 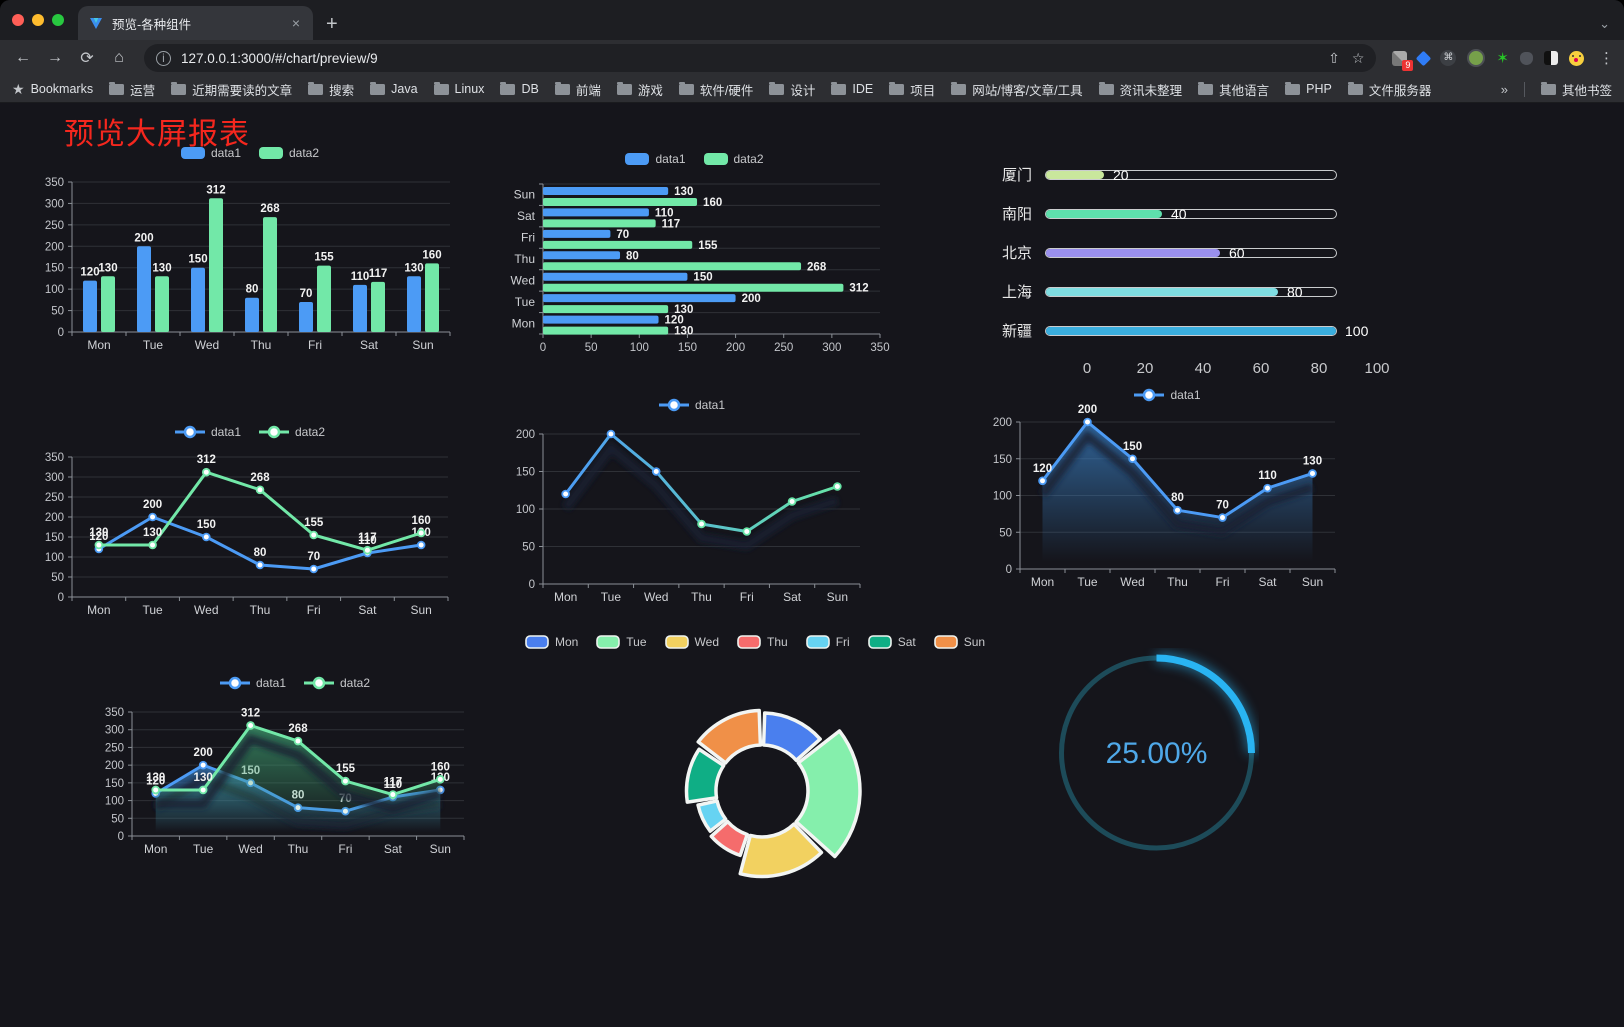 I want to click on svg-text: 350, so click(x=879, y=348).